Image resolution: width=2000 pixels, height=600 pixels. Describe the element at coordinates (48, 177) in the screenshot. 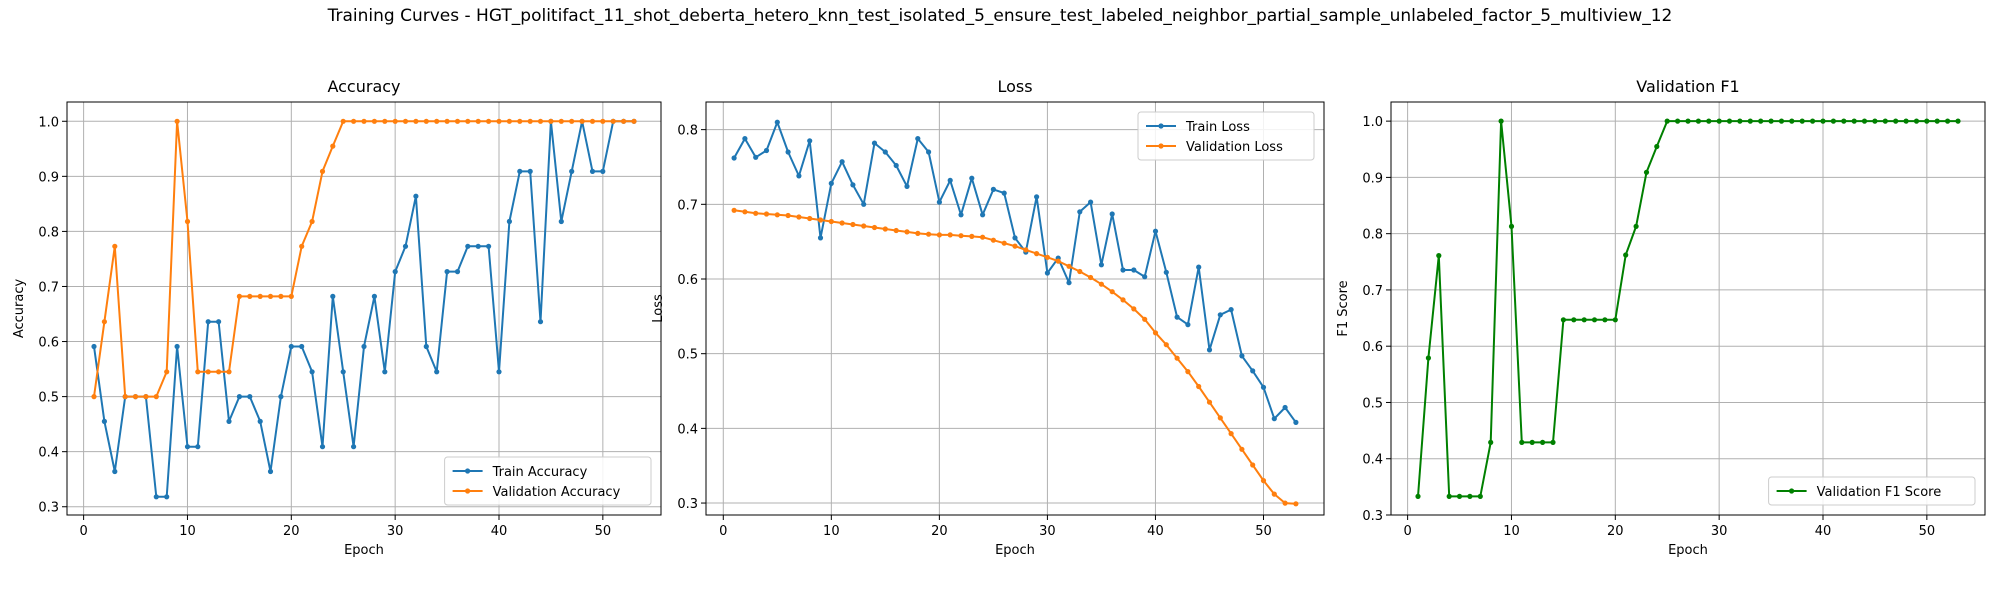

I see `y-tick-label: 0.9` at that location.